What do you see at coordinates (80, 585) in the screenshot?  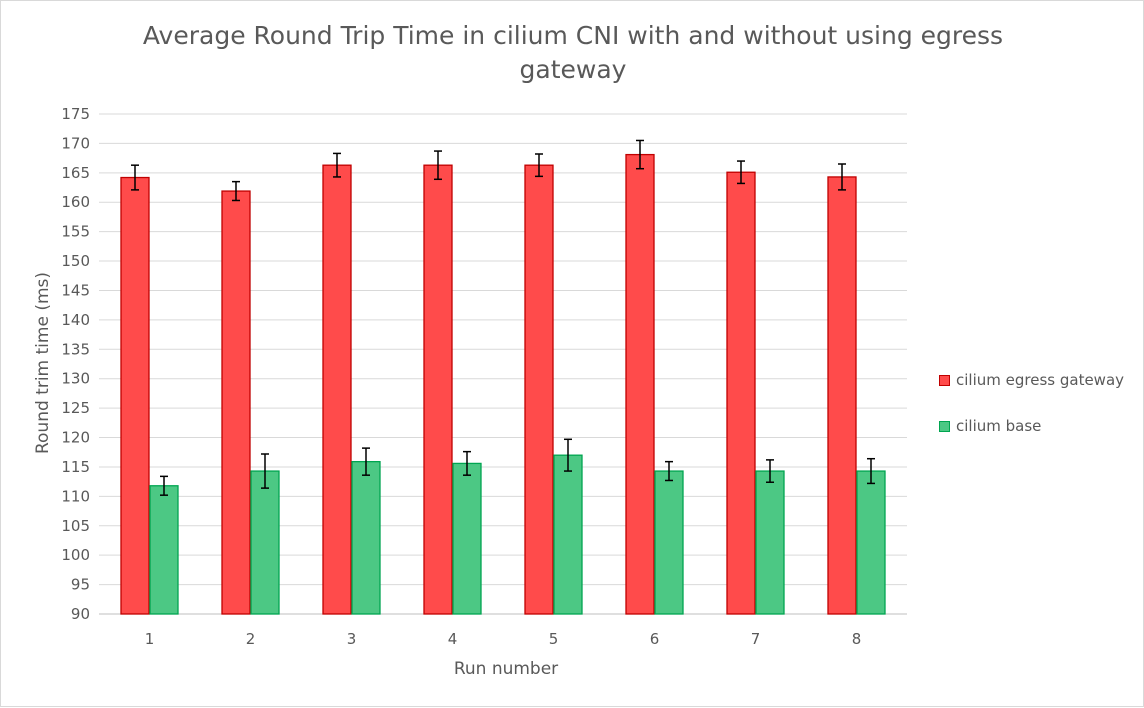 I see `y-tick-label: 95` at bounding box center [80, 585].